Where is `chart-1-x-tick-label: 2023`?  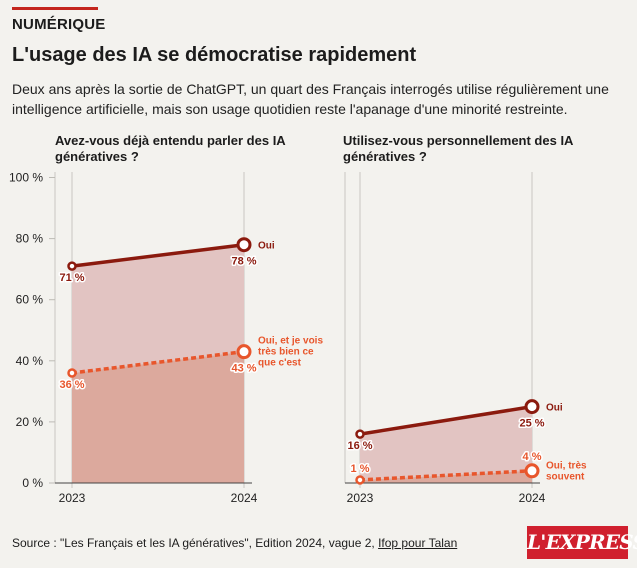
chart-1-x-tick-label: 2023 is located at coordinates (72, 498).